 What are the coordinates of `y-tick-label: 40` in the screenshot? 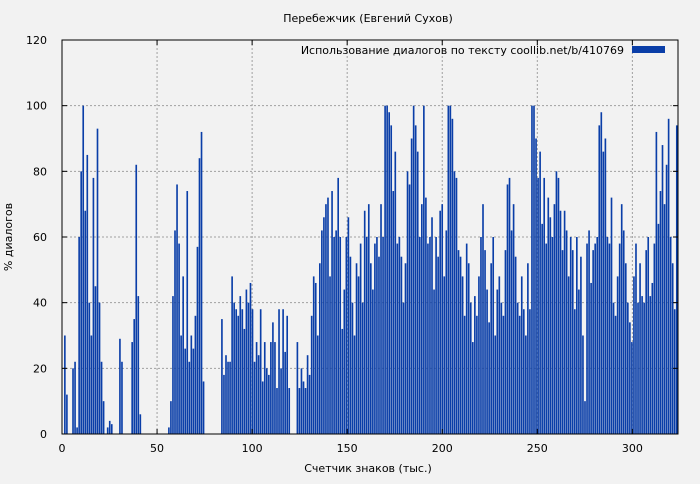 It's located at (40, 303).